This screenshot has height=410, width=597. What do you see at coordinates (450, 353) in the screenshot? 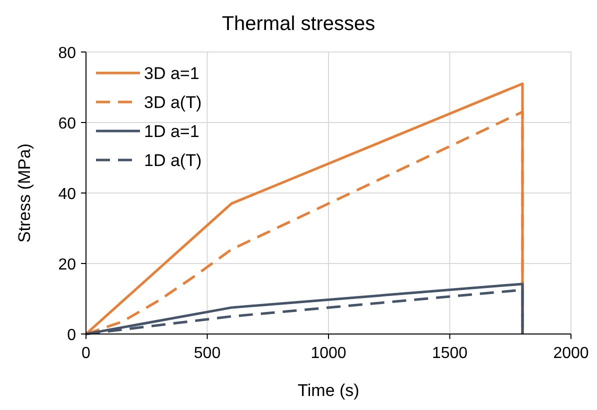
I see `x-tick-label: 1500` at bounding box center [450, 353].